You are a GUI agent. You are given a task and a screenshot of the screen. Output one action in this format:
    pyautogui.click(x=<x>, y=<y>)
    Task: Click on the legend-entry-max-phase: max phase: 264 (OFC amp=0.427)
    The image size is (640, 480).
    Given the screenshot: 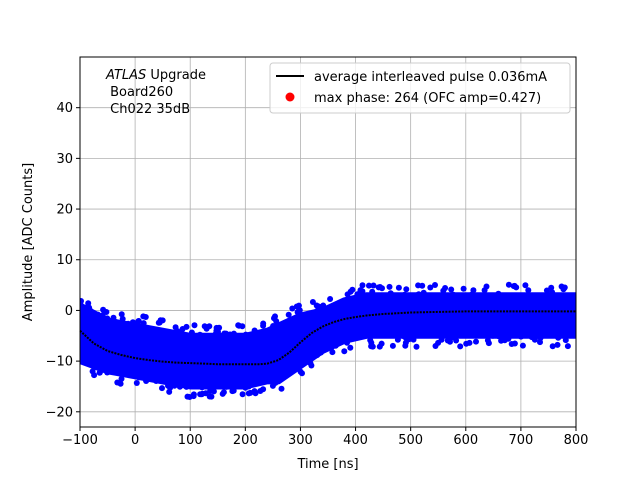 What is the action you would take?
    pyautogui.click(x=427, y=98)
    